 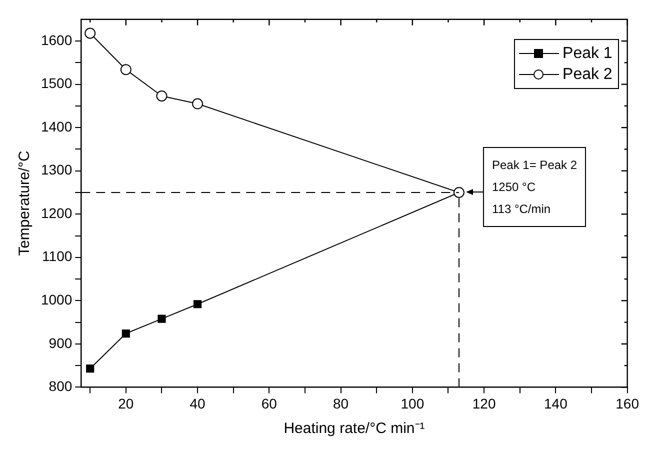 I want to click on y-tick-label: 900, so click(x=60, y=342).